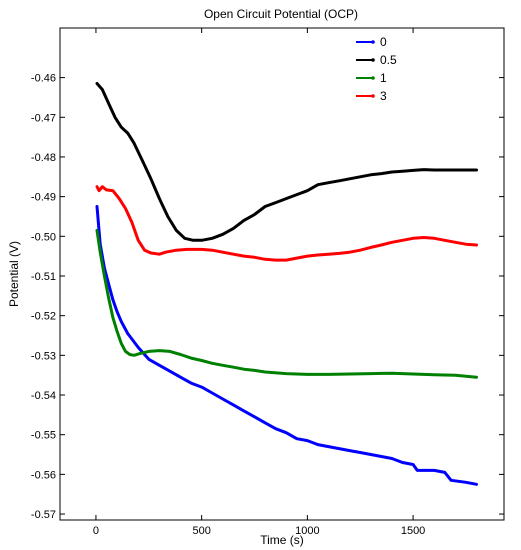  What do you see at coordinates (383, 78) in the screenshot?
I see `legend-label-1: 1` at bounding box center [383, 78].